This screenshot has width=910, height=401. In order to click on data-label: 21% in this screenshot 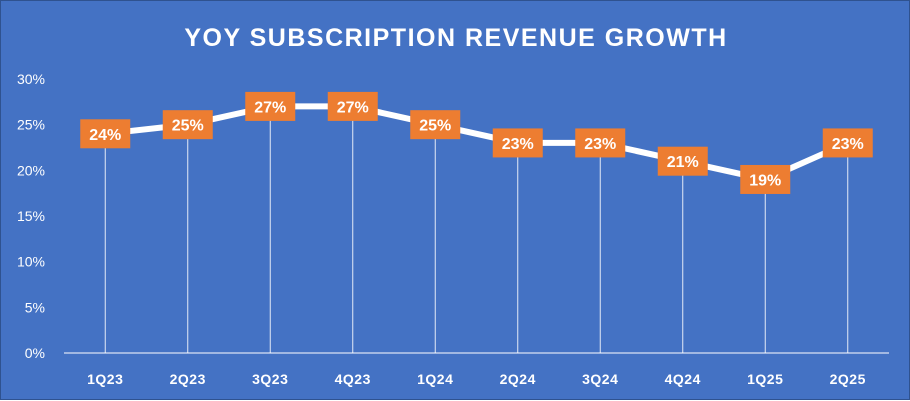, I will do `click(683, 162)`.